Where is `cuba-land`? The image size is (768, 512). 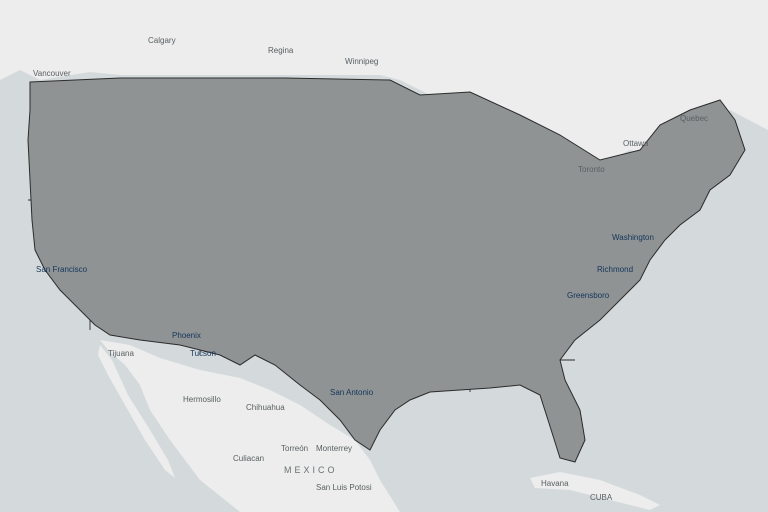
cuba-land is located at coordinates (595, 491).